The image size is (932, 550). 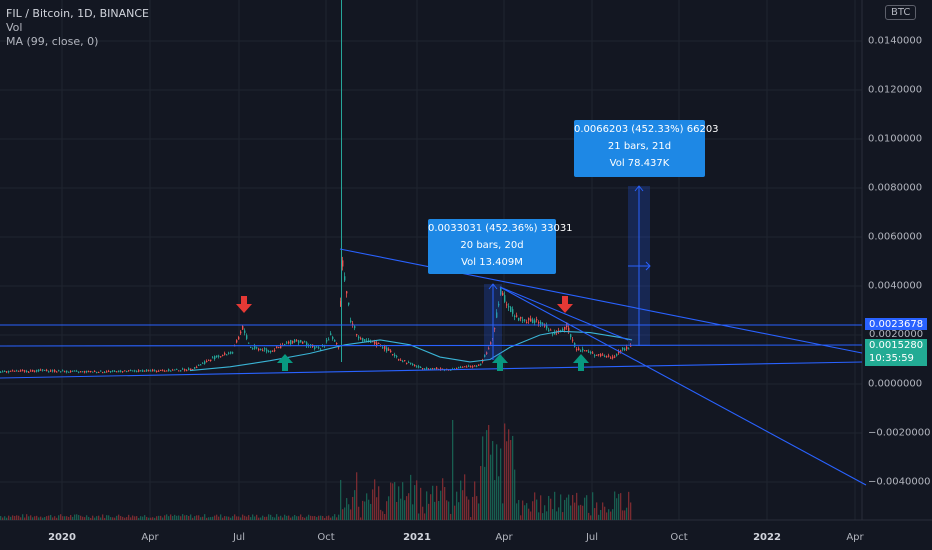 What do you see at coordinates (895, 188) in the screenshot?
I see `price-axis-label: 0.0080000` at bounding box center [895, 188].